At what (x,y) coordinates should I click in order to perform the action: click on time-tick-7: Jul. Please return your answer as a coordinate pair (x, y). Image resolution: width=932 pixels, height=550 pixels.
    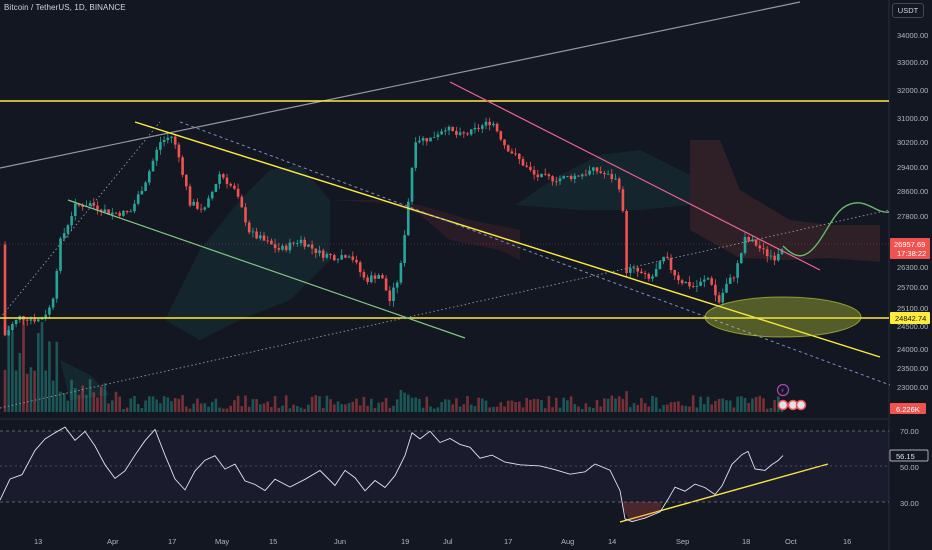
    Looking at the image, I should click on (448, 541).